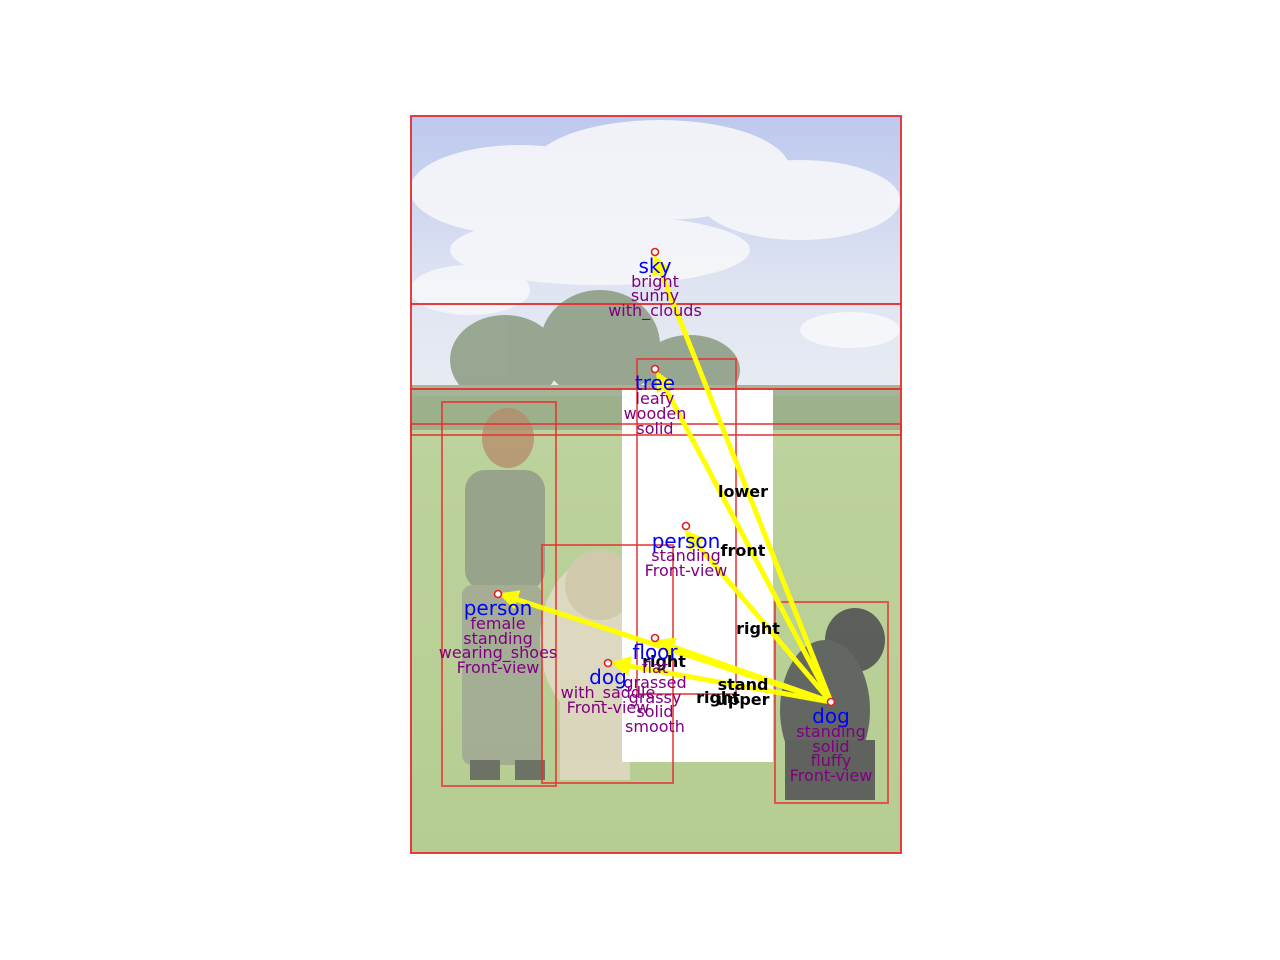 Image resolution: width=1280 pixels, height=960 pixels. I want to click on attribute-label: with_saddle, so click(608, 693).